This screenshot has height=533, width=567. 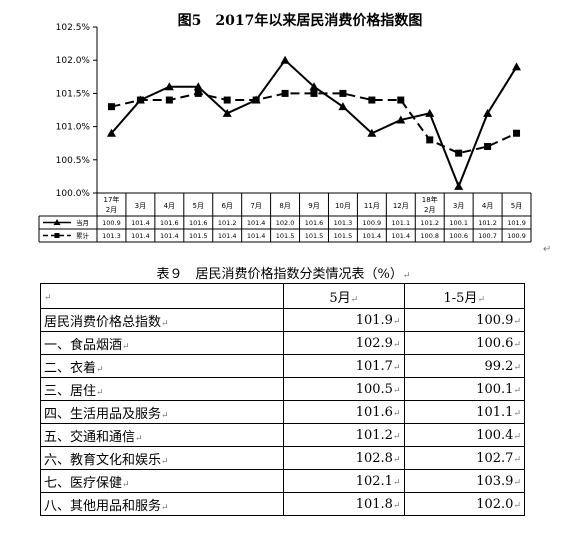 What do you see at coordinates (162, 435) in the screenshot?
I see `category-name: 五、交通和通信↵` at bounding box center [162, 435].